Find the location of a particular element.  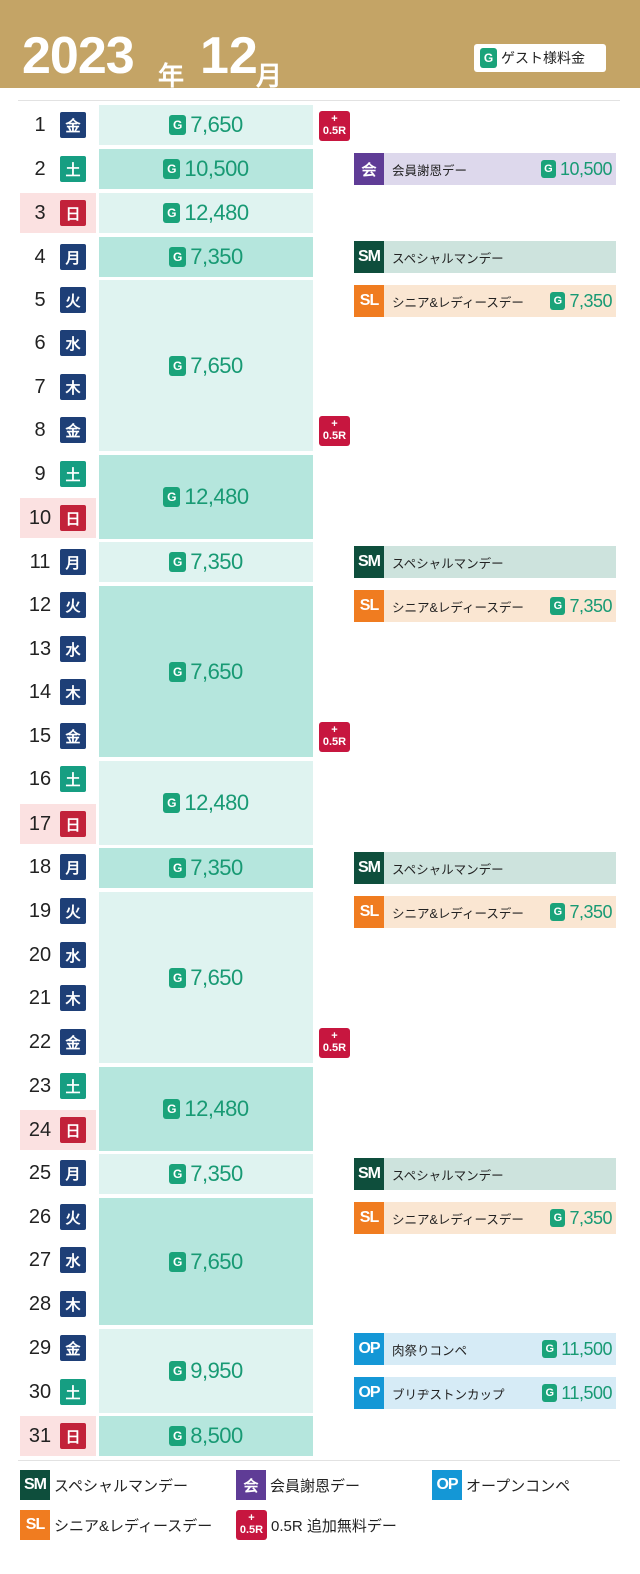

day-row: 27 水 is located at coordinates (58, 1260).